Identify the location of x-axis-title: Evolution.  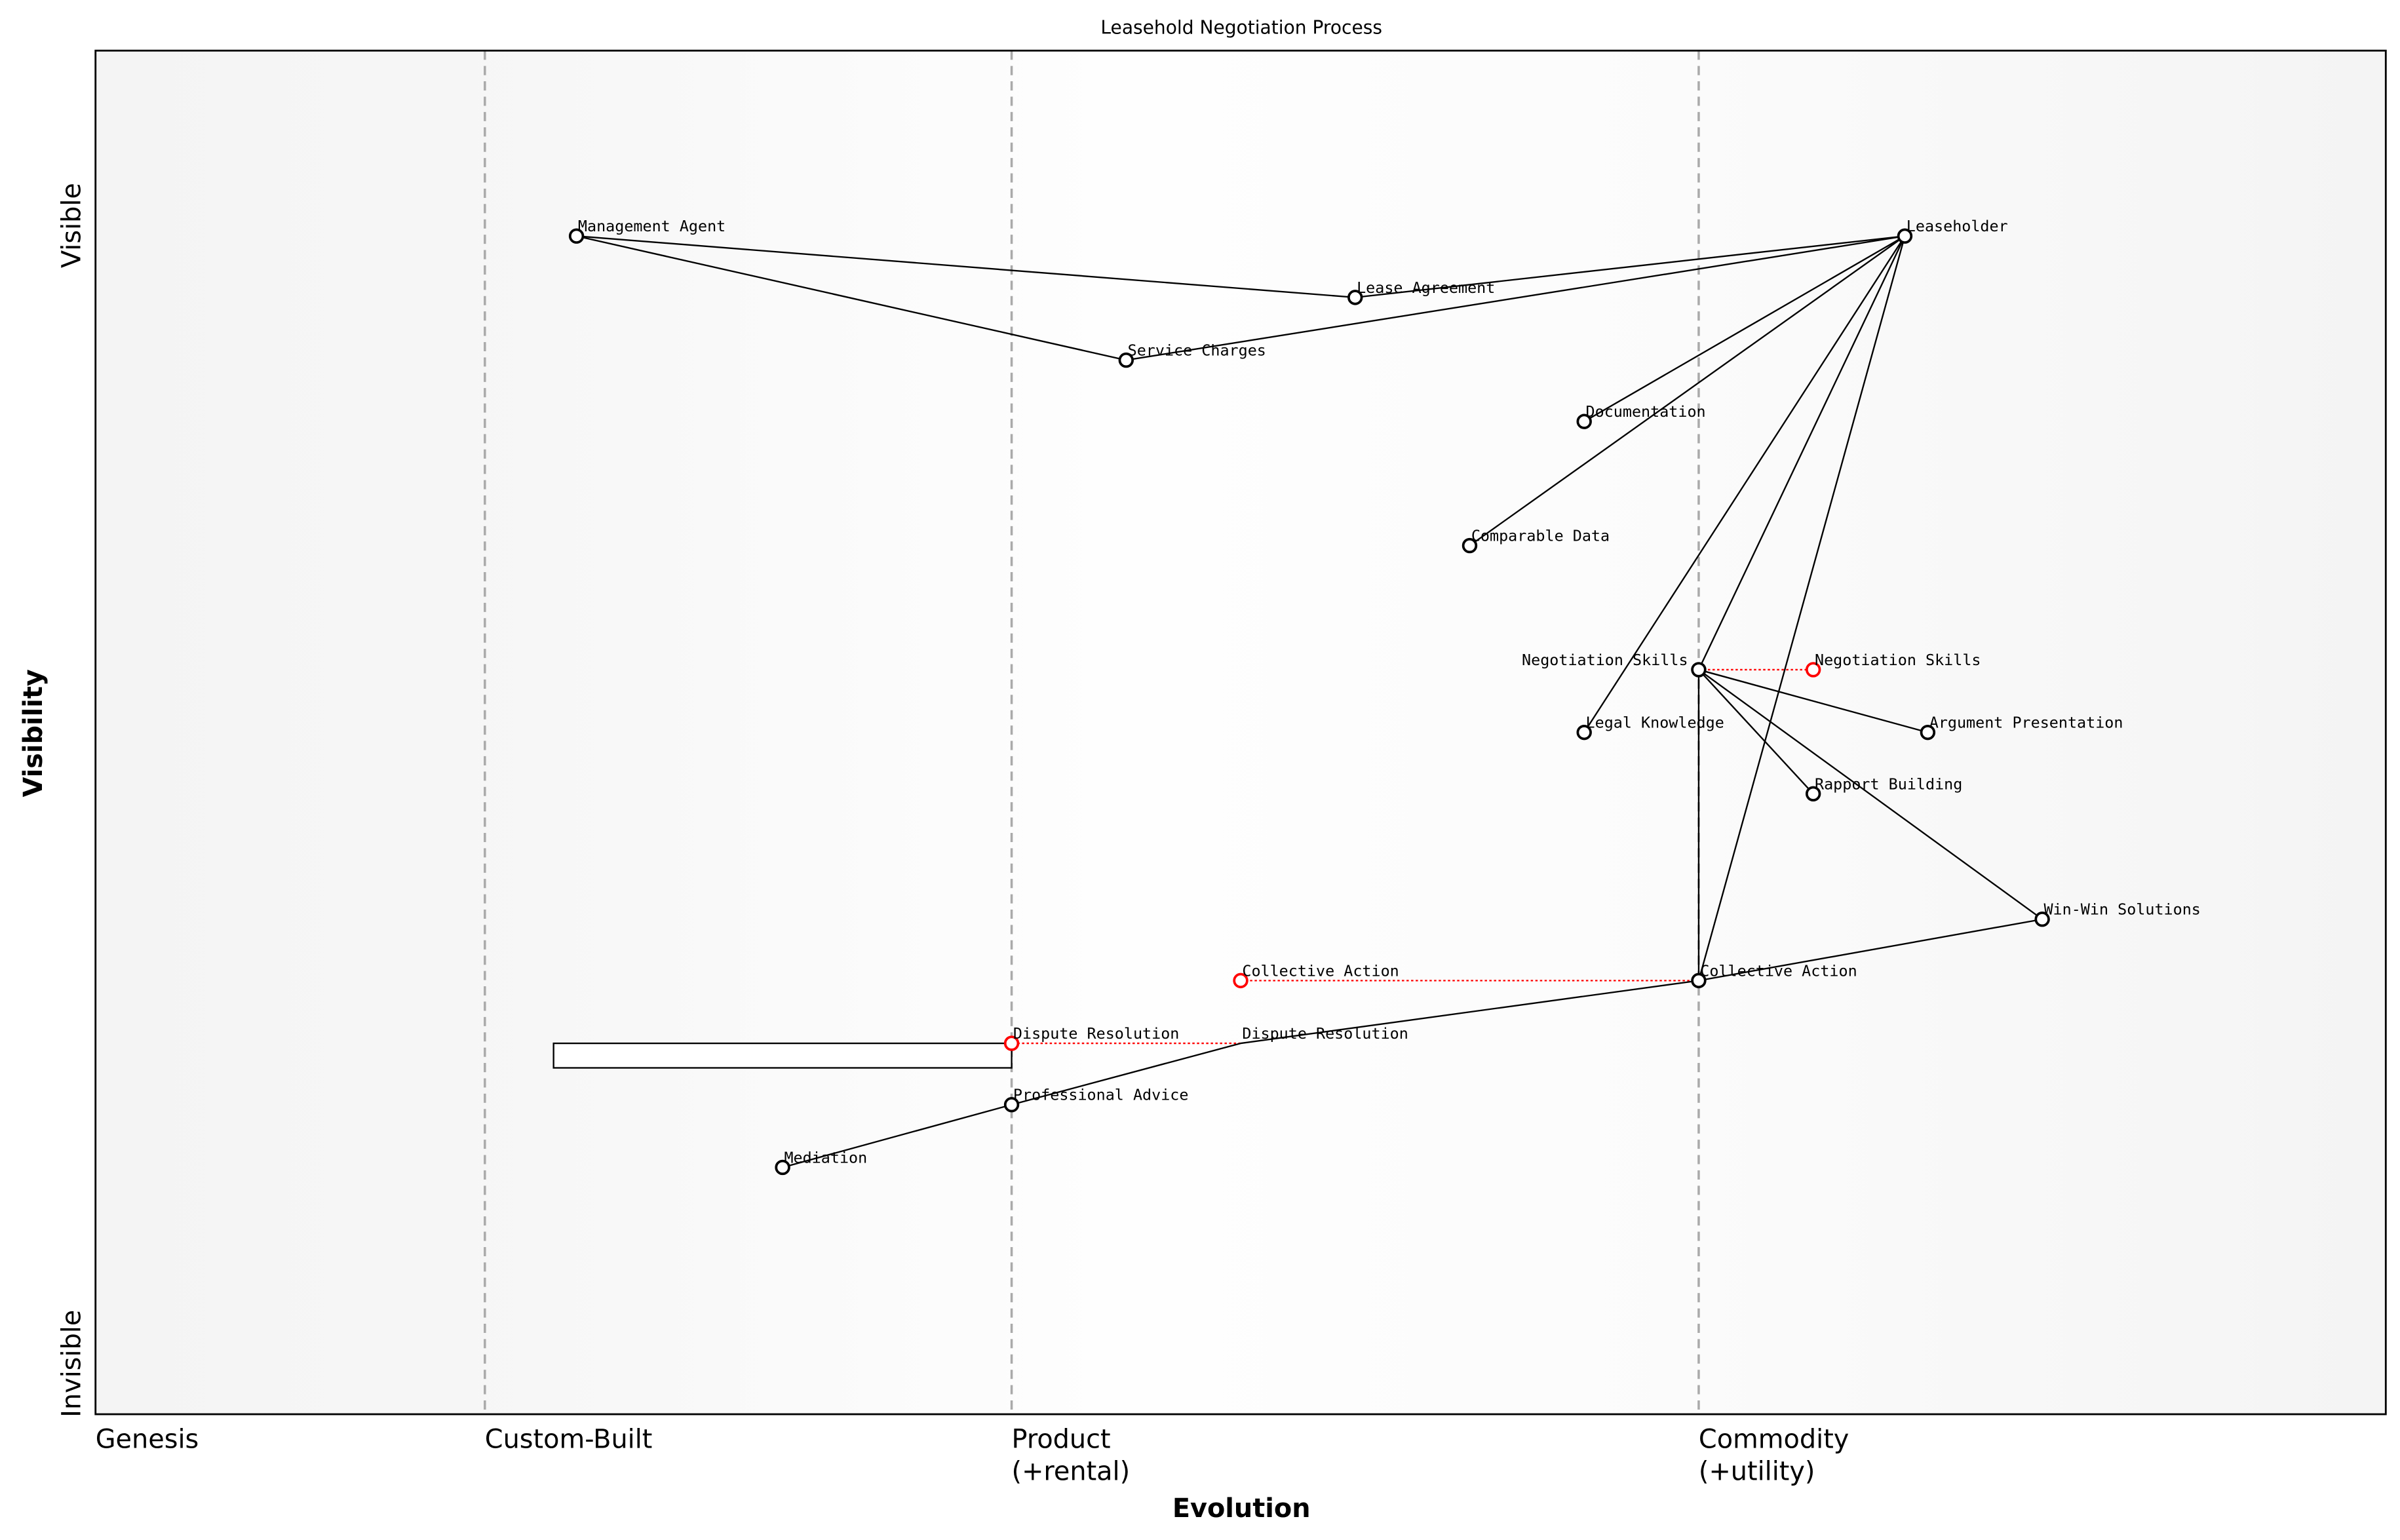
(1241, 1508).